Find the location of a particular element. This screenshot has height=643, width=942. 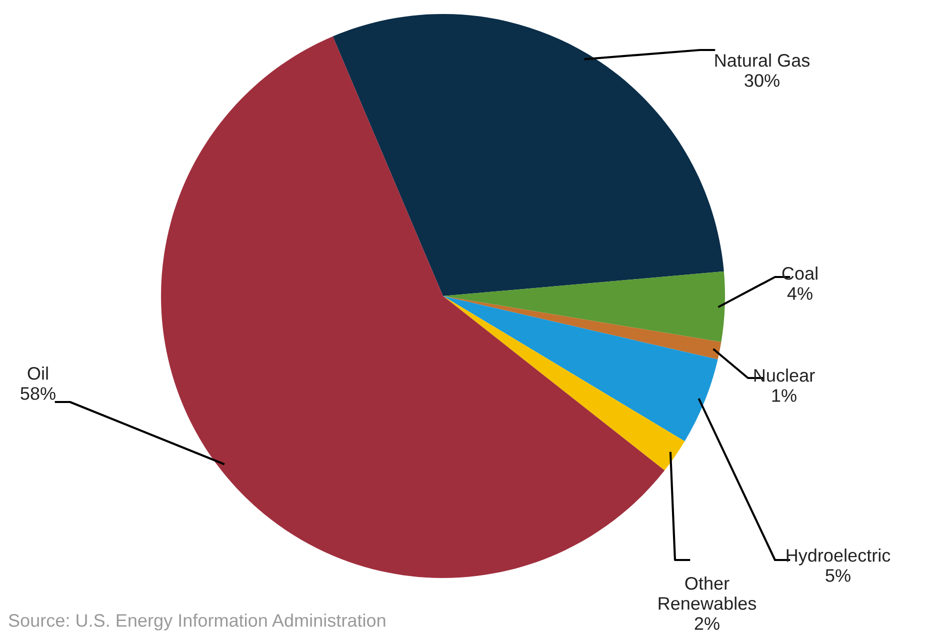

slice-label: Other Renewables is located at coordinates (707, 593).